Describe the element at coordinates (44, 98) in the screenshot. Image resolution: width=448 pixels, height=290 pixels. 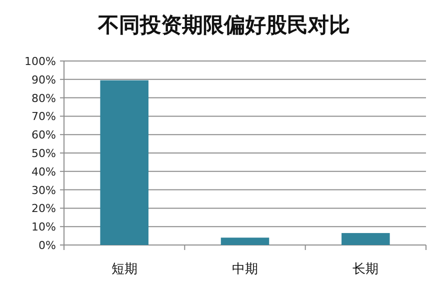
I see `y-tick-label: 80%` at that location.